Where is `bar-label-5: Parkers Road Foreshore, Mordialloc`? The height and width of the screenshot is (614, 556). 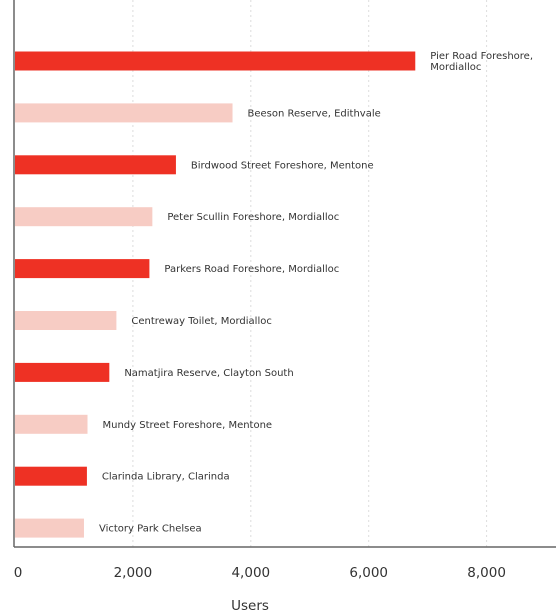
bar-label-5: Parkers Road Foreshore, Mordialloc is located at coordinates (251, 269).